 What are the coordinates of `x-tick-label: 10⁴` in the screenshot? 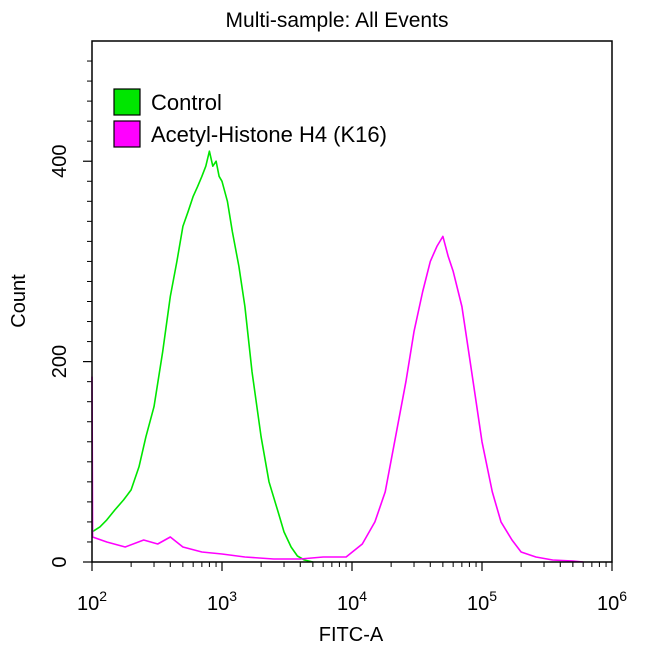 It's located at (352, 601).